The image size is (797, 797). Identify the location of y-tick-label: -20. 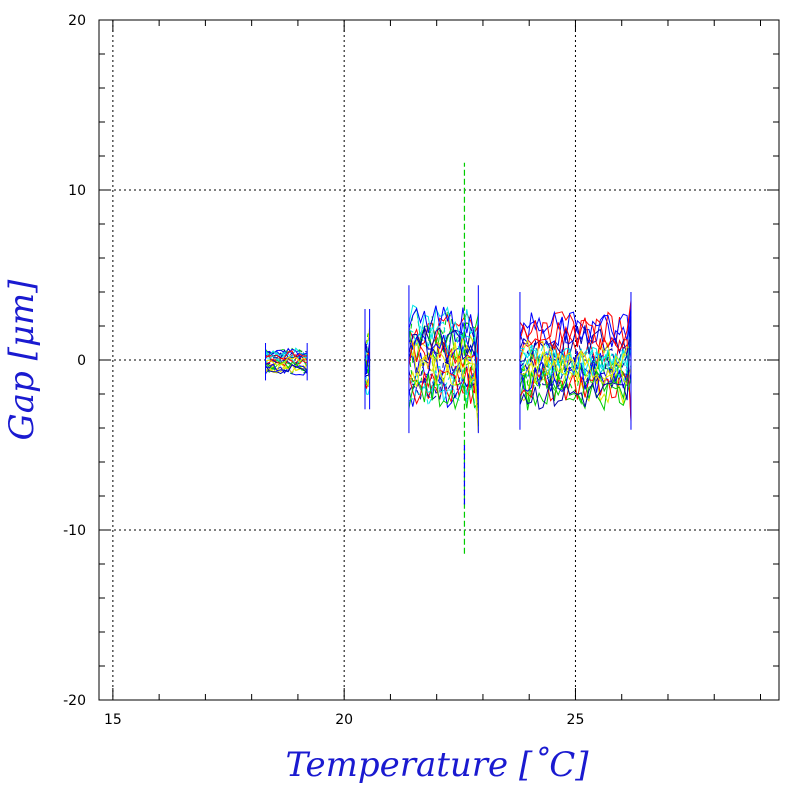
(74, 701).